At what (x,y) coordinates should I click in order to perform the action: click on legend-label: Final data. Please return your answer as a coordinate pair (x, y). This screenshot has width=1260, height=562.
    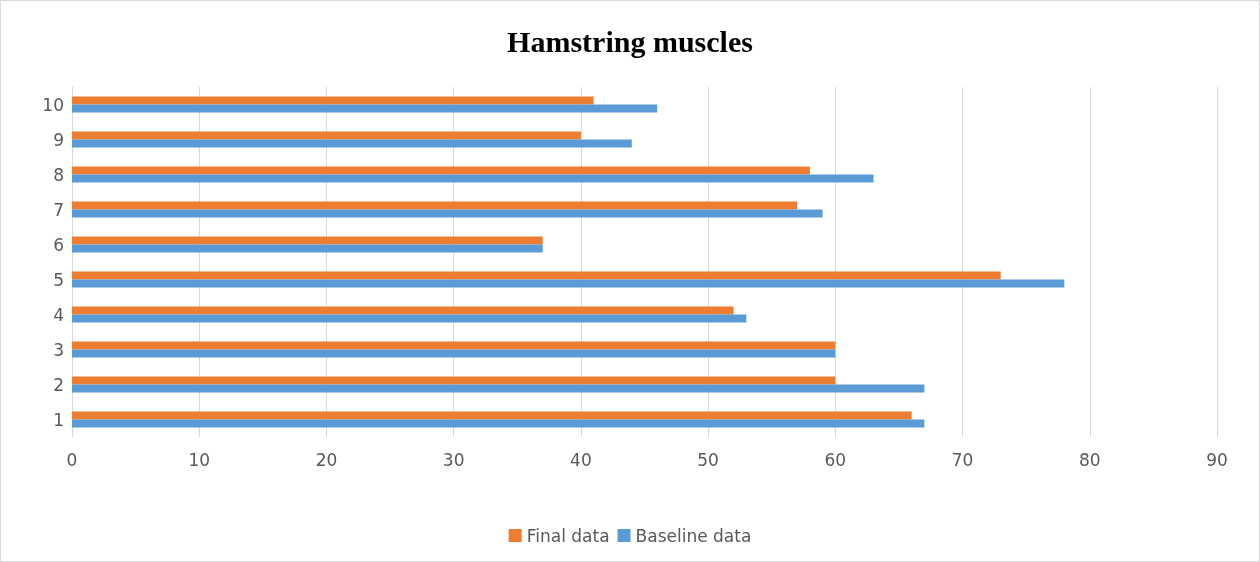
    Looking at the image, I should click on (568, 535).